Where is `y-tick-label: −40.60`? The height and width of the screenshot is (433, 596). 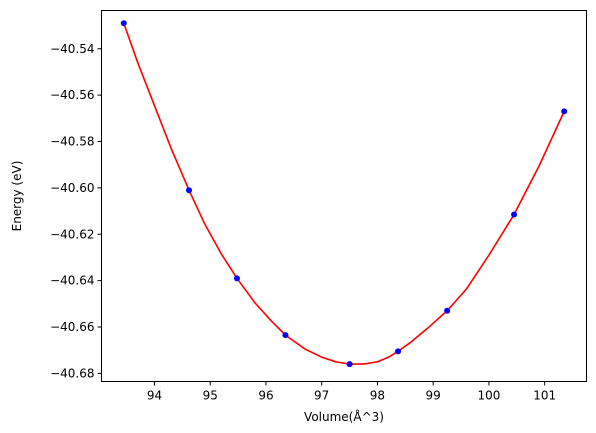 y-tick-label: −40.60 is located at coordinates (72, 188).